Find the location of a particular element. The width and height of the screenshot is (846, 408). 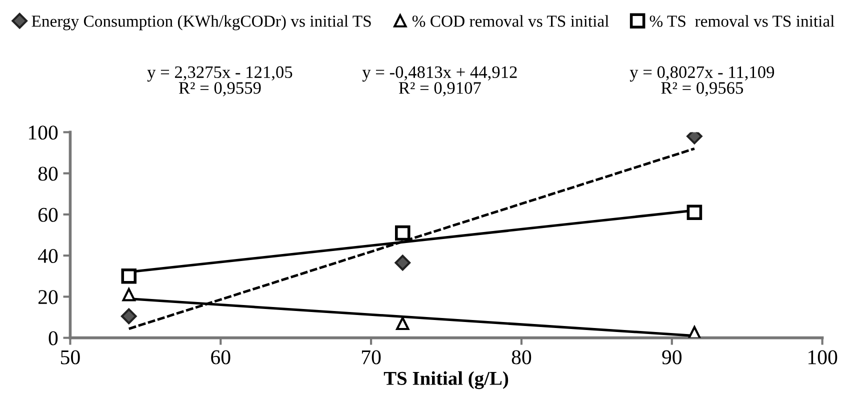

x-tick-label: 70 is located at coordinates (371, 357).